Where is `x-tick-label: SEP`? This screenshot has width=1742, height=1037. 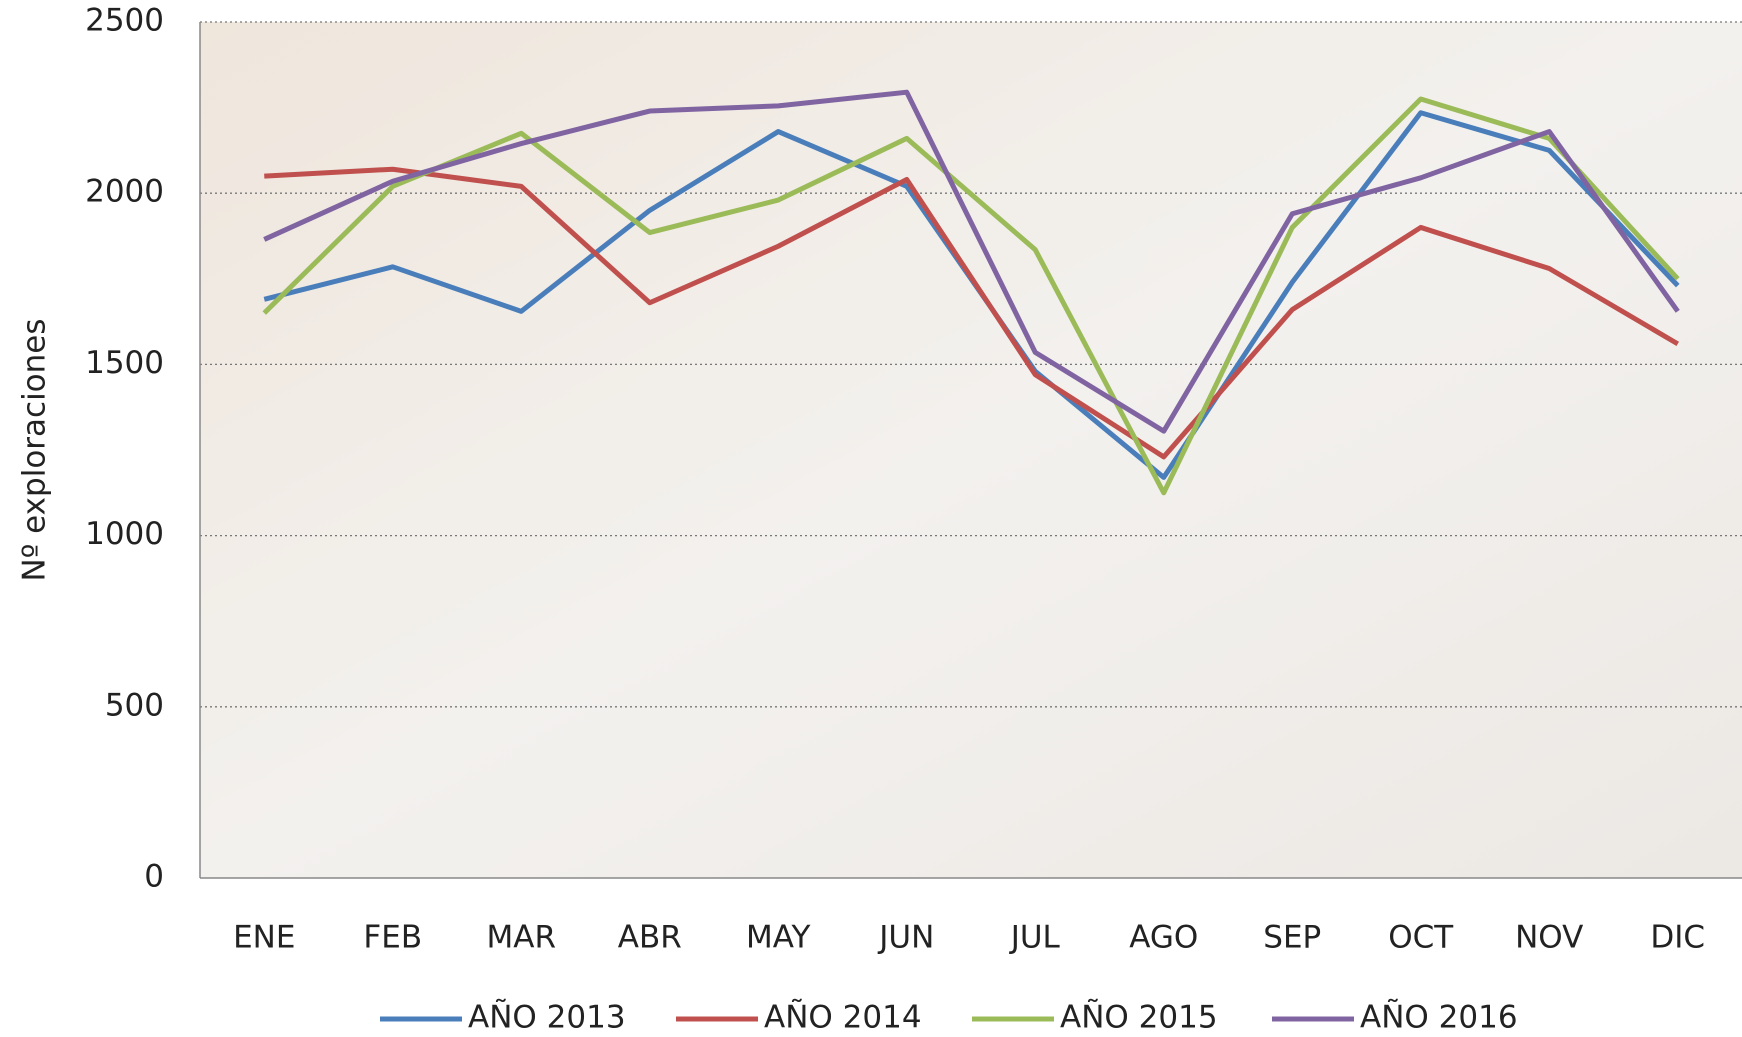
x-tick-label: SEP is located at coordinates (1292, 938).